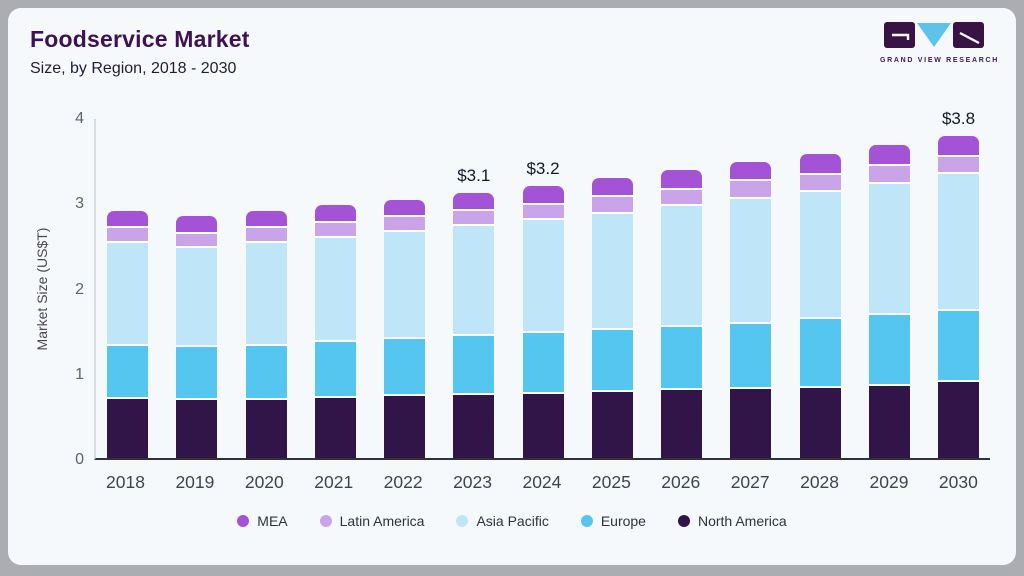 The width and height of the screenshot is (1024, 576). I want to click on x-label-2026: 2026, so click(681, 482).